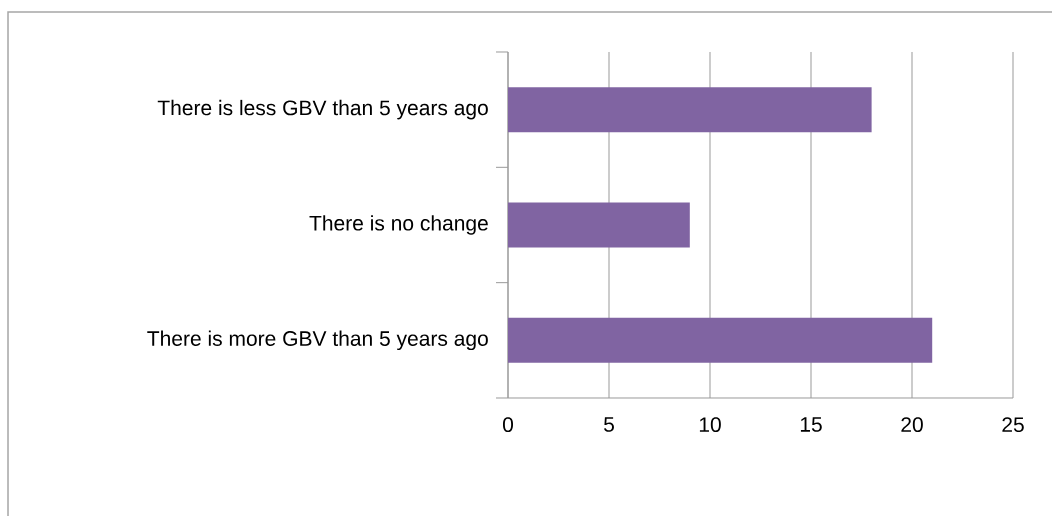 This screenshot has height=516, width=1052. What do you see at coordinates (710, 425) in the screenshot?
I see `x-tick-label: 10` at bounding box center [710, 425].